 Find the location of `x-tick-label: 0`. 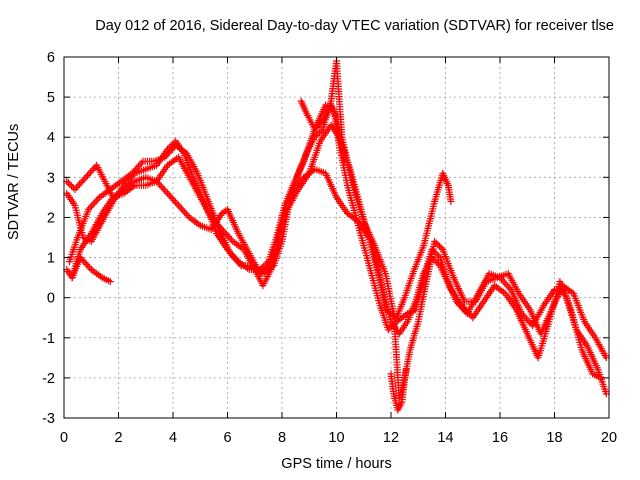

x-tick-label: 0 is located at coordinates (64, 438).